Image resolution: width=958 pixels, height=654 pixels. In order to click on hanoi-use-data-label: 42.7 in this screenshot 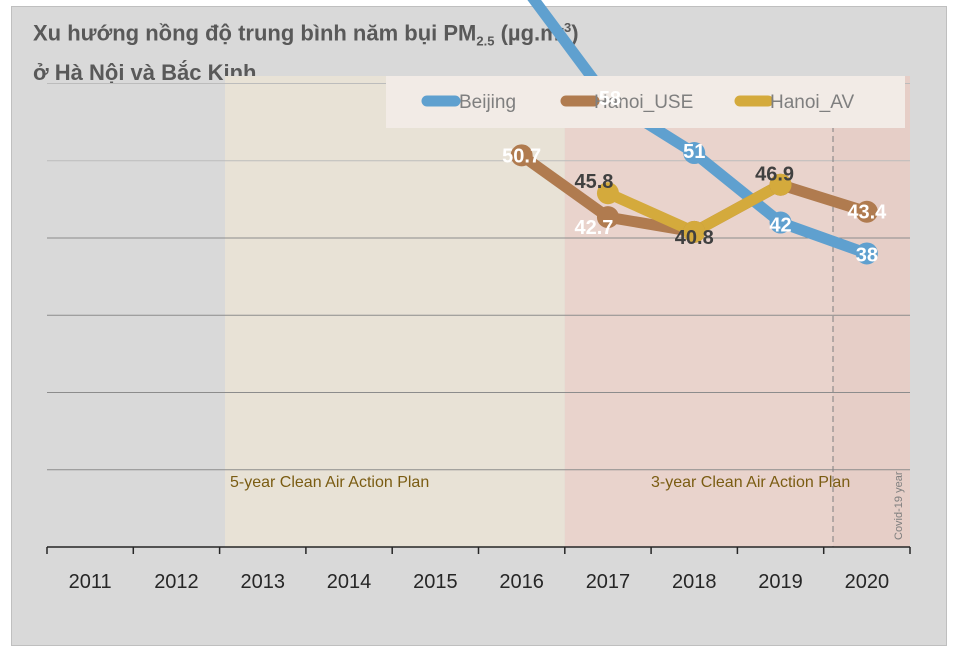, I will do `click(593, 228)`.